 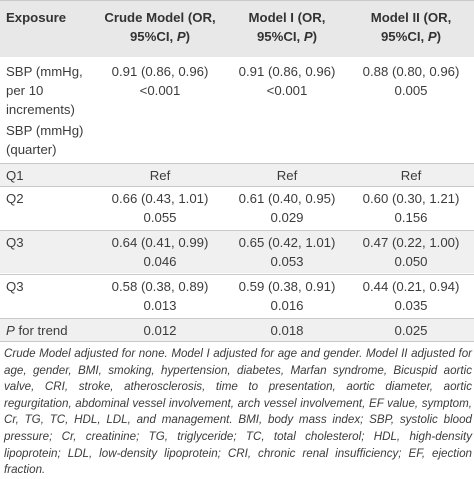 I want to click on row-label-text: for trend, so click(x=41, y=330).